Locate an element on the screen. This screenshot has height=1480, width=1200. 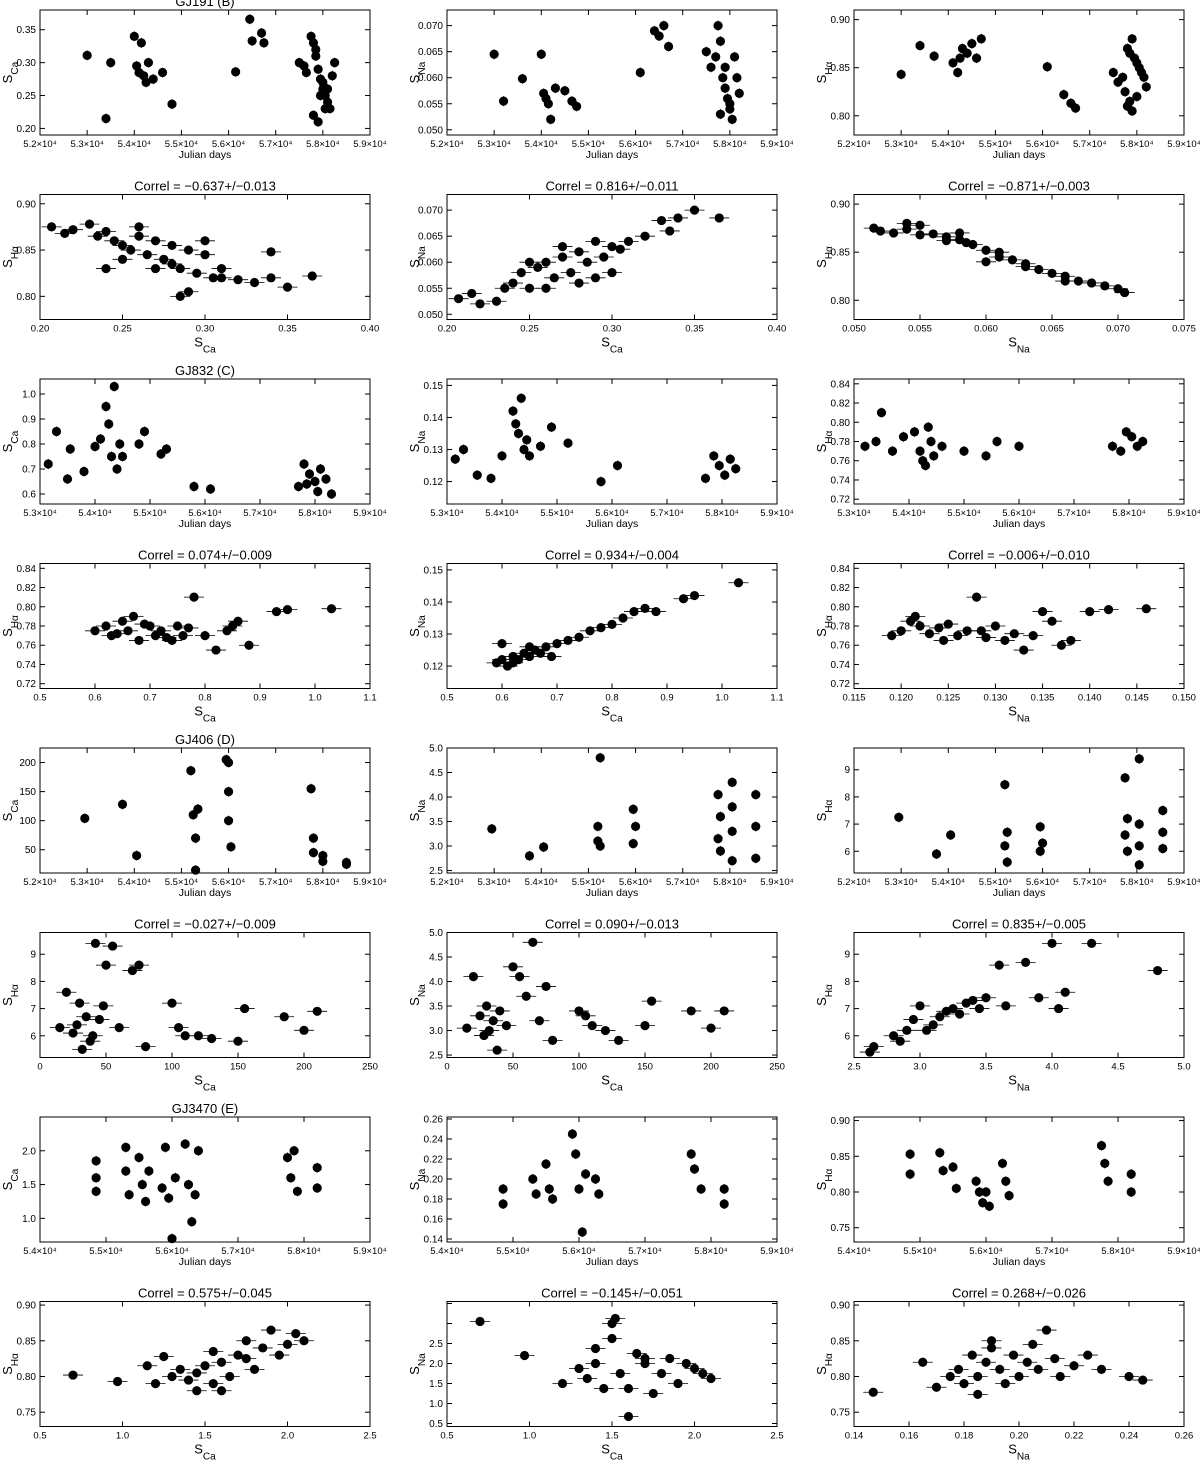
y-tick-label: 0.30 is located at coordinates (27, 63).